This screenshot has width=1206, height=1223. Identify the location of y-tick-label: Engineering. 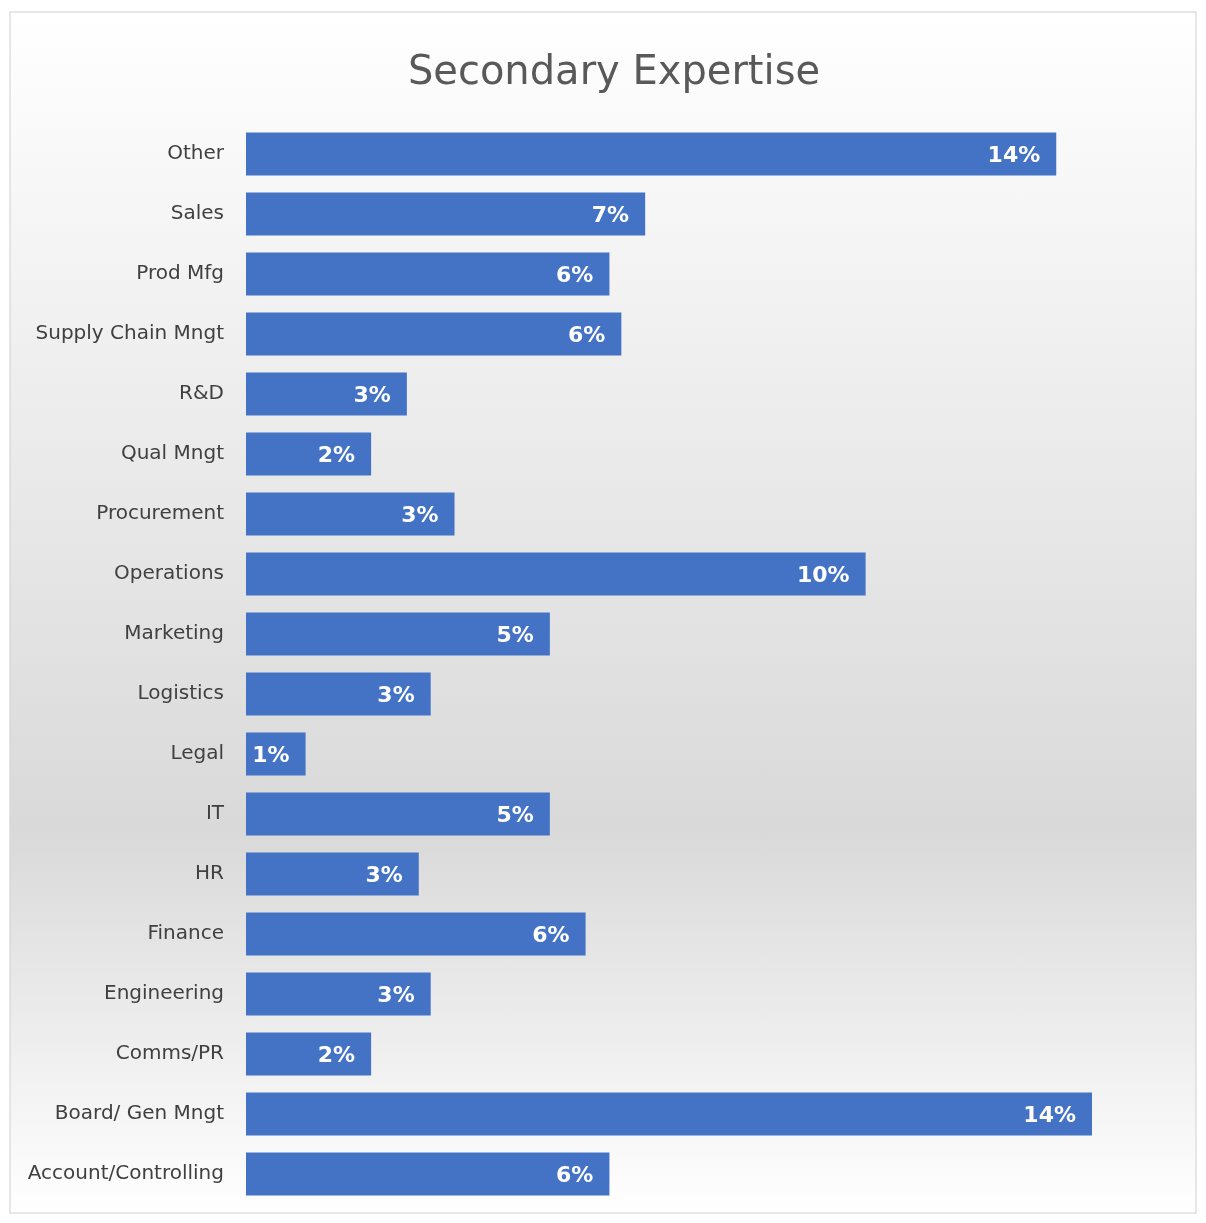
(164, 992).